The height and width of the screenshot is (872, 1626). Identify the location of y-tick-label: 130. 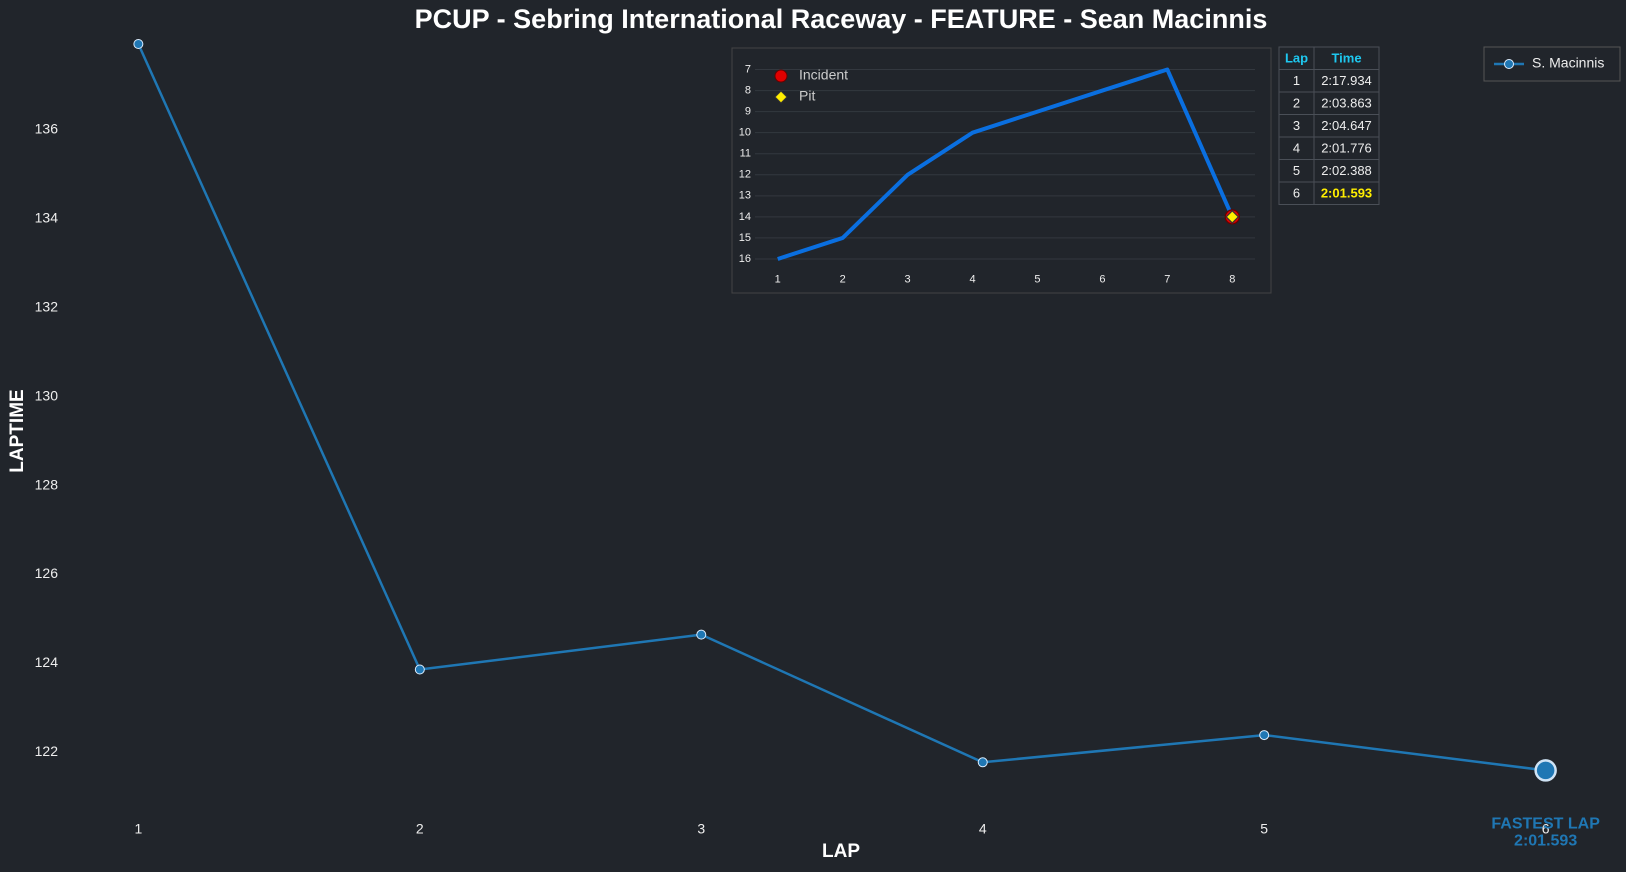
(47, 395).